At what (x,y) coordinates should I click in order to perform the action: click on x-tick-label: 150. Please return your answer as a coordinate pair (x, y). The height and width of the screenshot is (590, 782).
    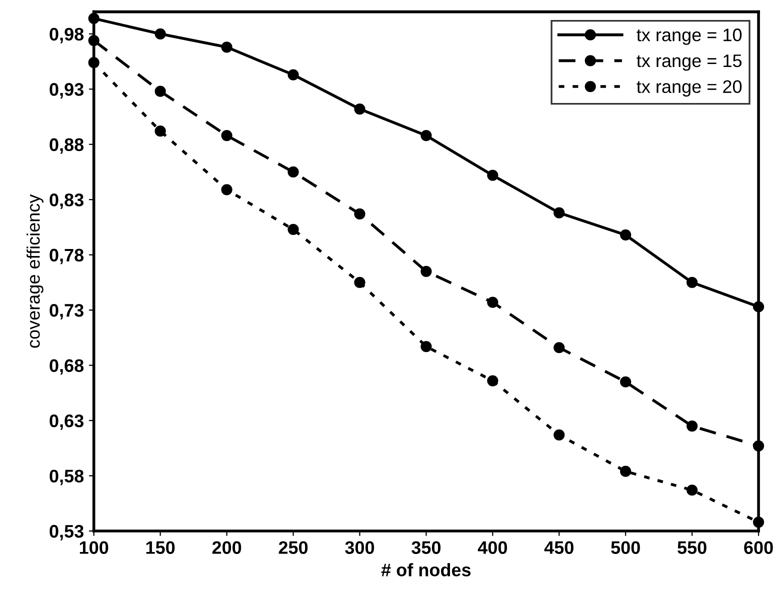
    Looking at the image, I should click on (160, 547).